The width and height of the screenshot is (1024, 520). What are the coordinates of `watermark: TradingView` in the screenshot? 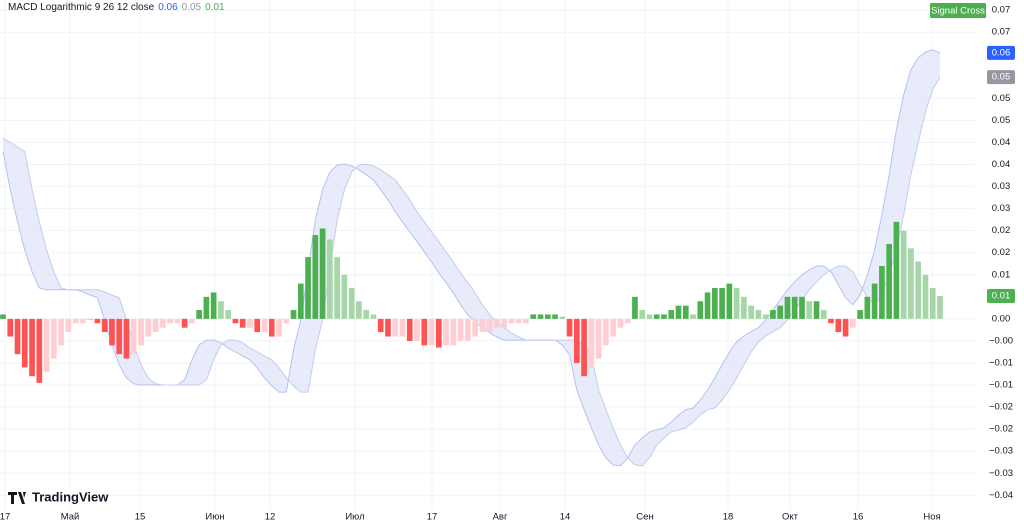 It's located at (58, 496).